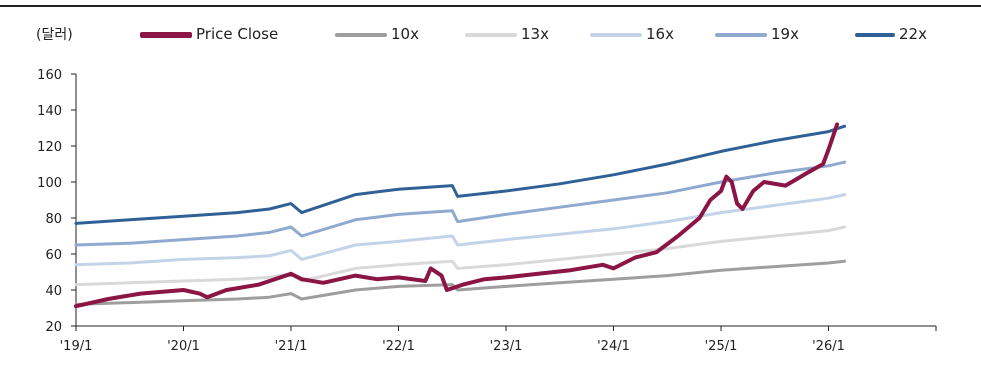 This screenshot has height=367, width=981. I want to click on x-tick-label: '20/1, so click(183, 346).